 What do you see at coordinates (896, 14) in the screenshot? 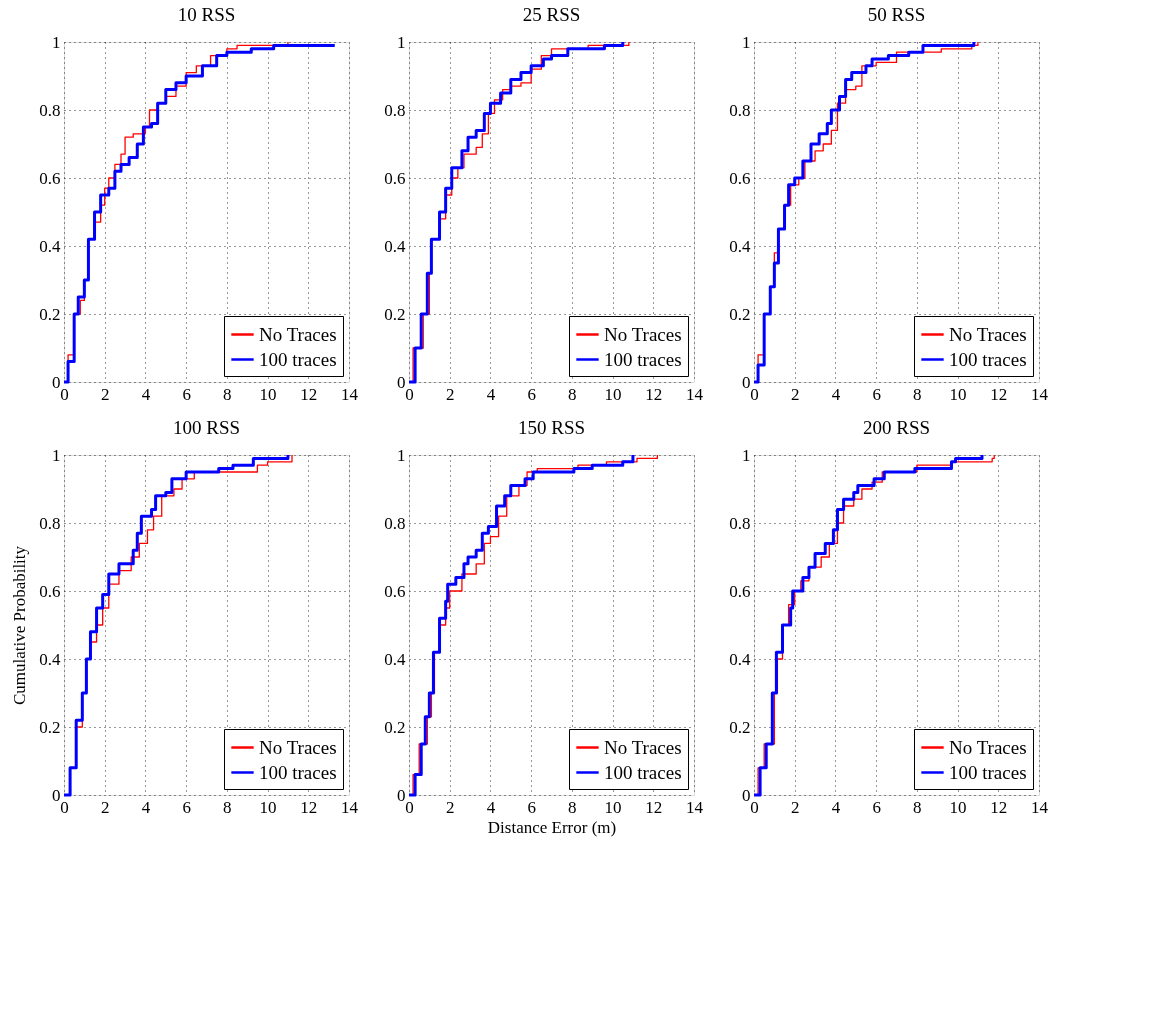
I see `chart-title: 50 RSS` at bounding box center [896, 14].